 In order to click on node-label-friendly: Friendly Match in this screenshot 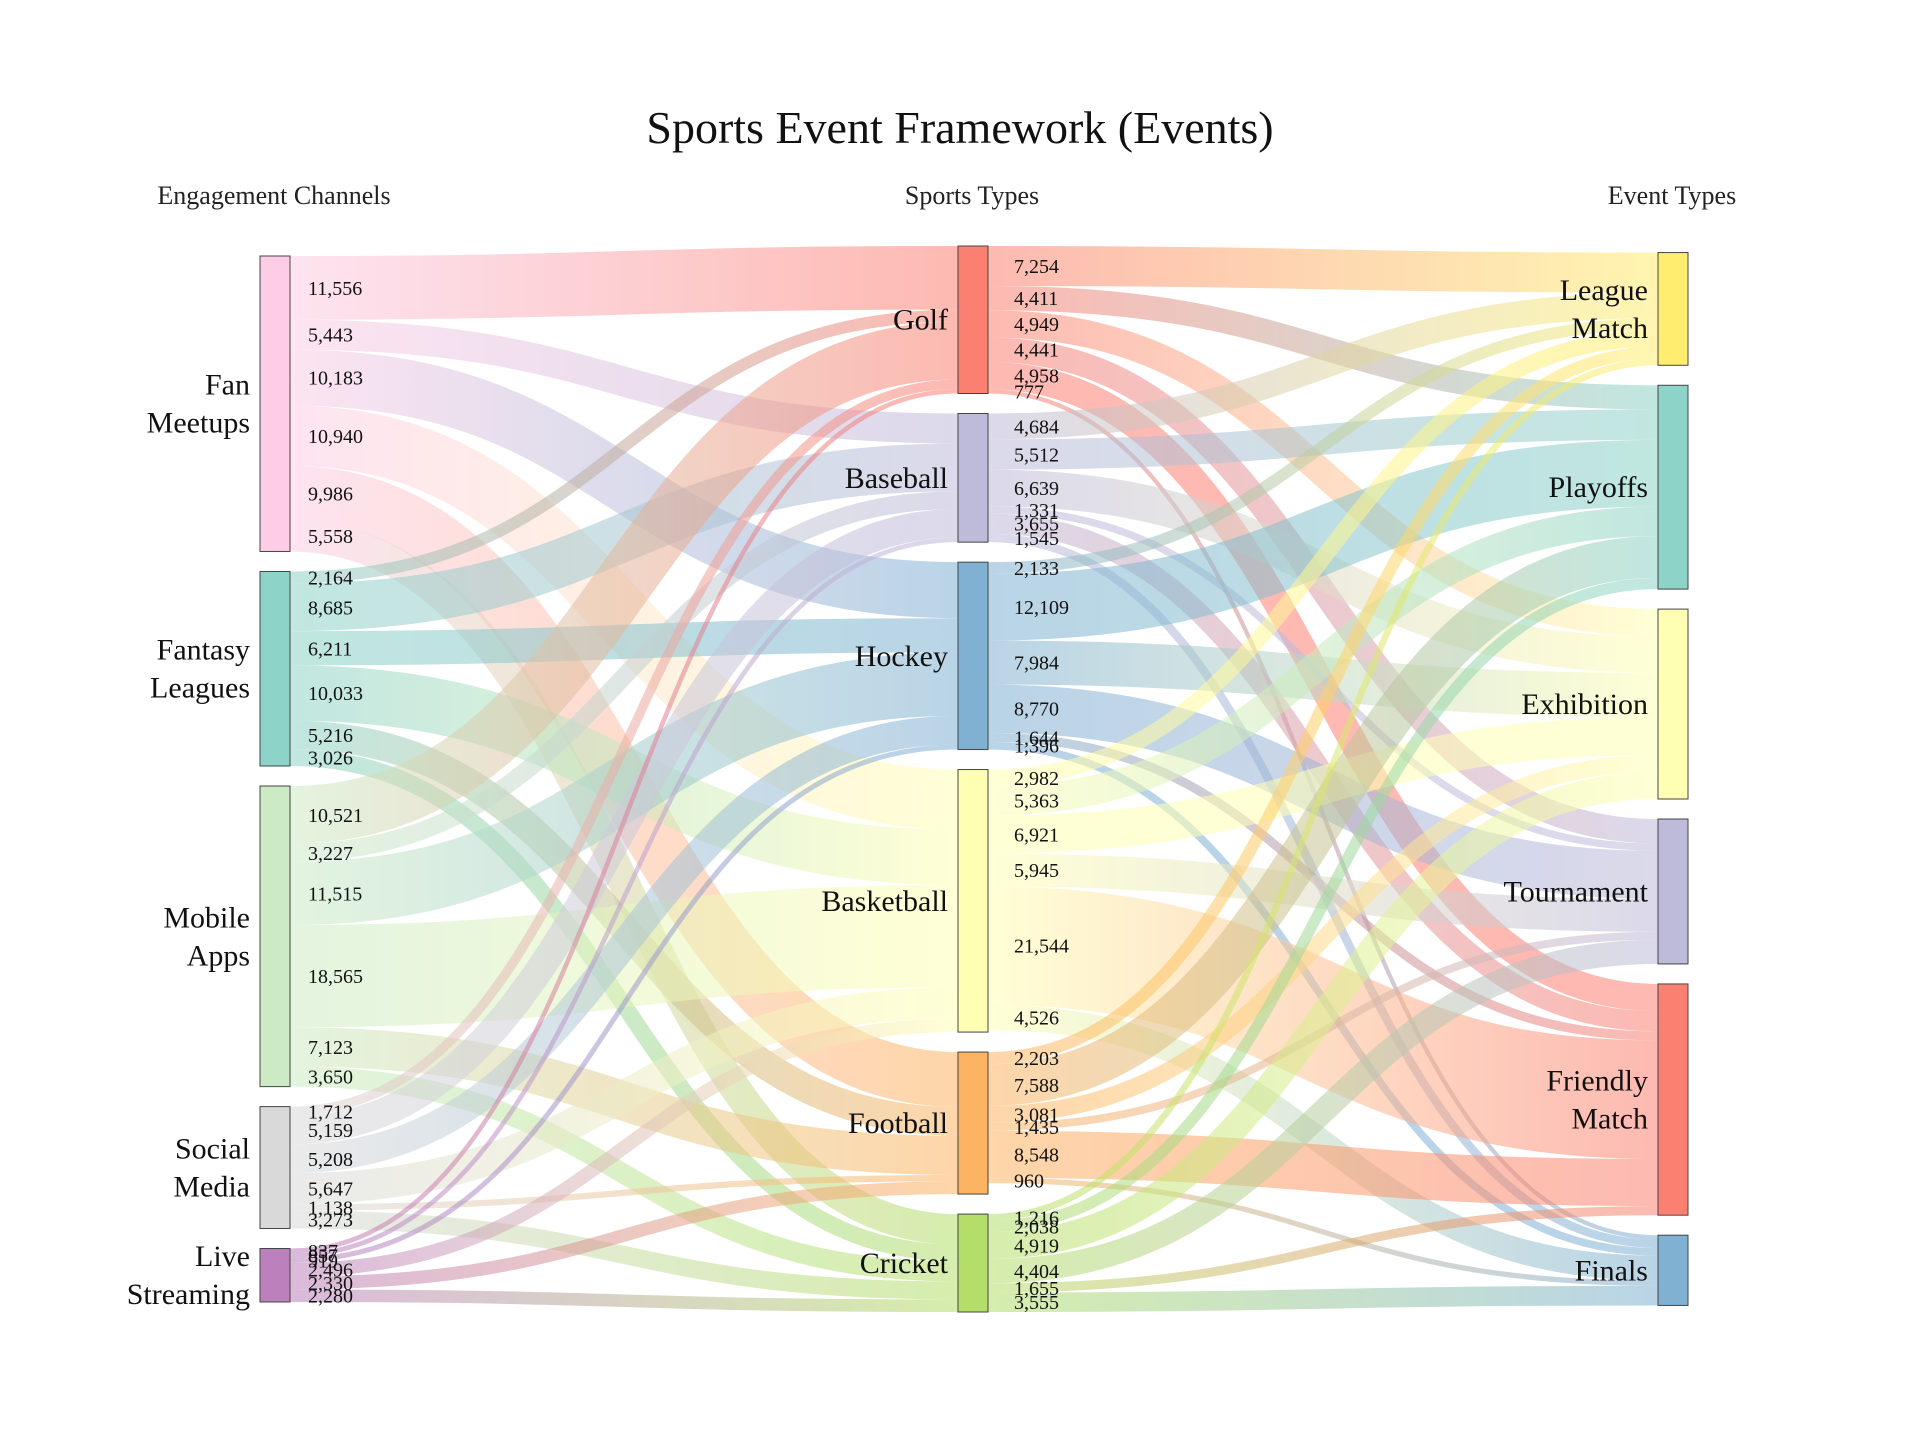, I will do `click(1597, 1100)`.